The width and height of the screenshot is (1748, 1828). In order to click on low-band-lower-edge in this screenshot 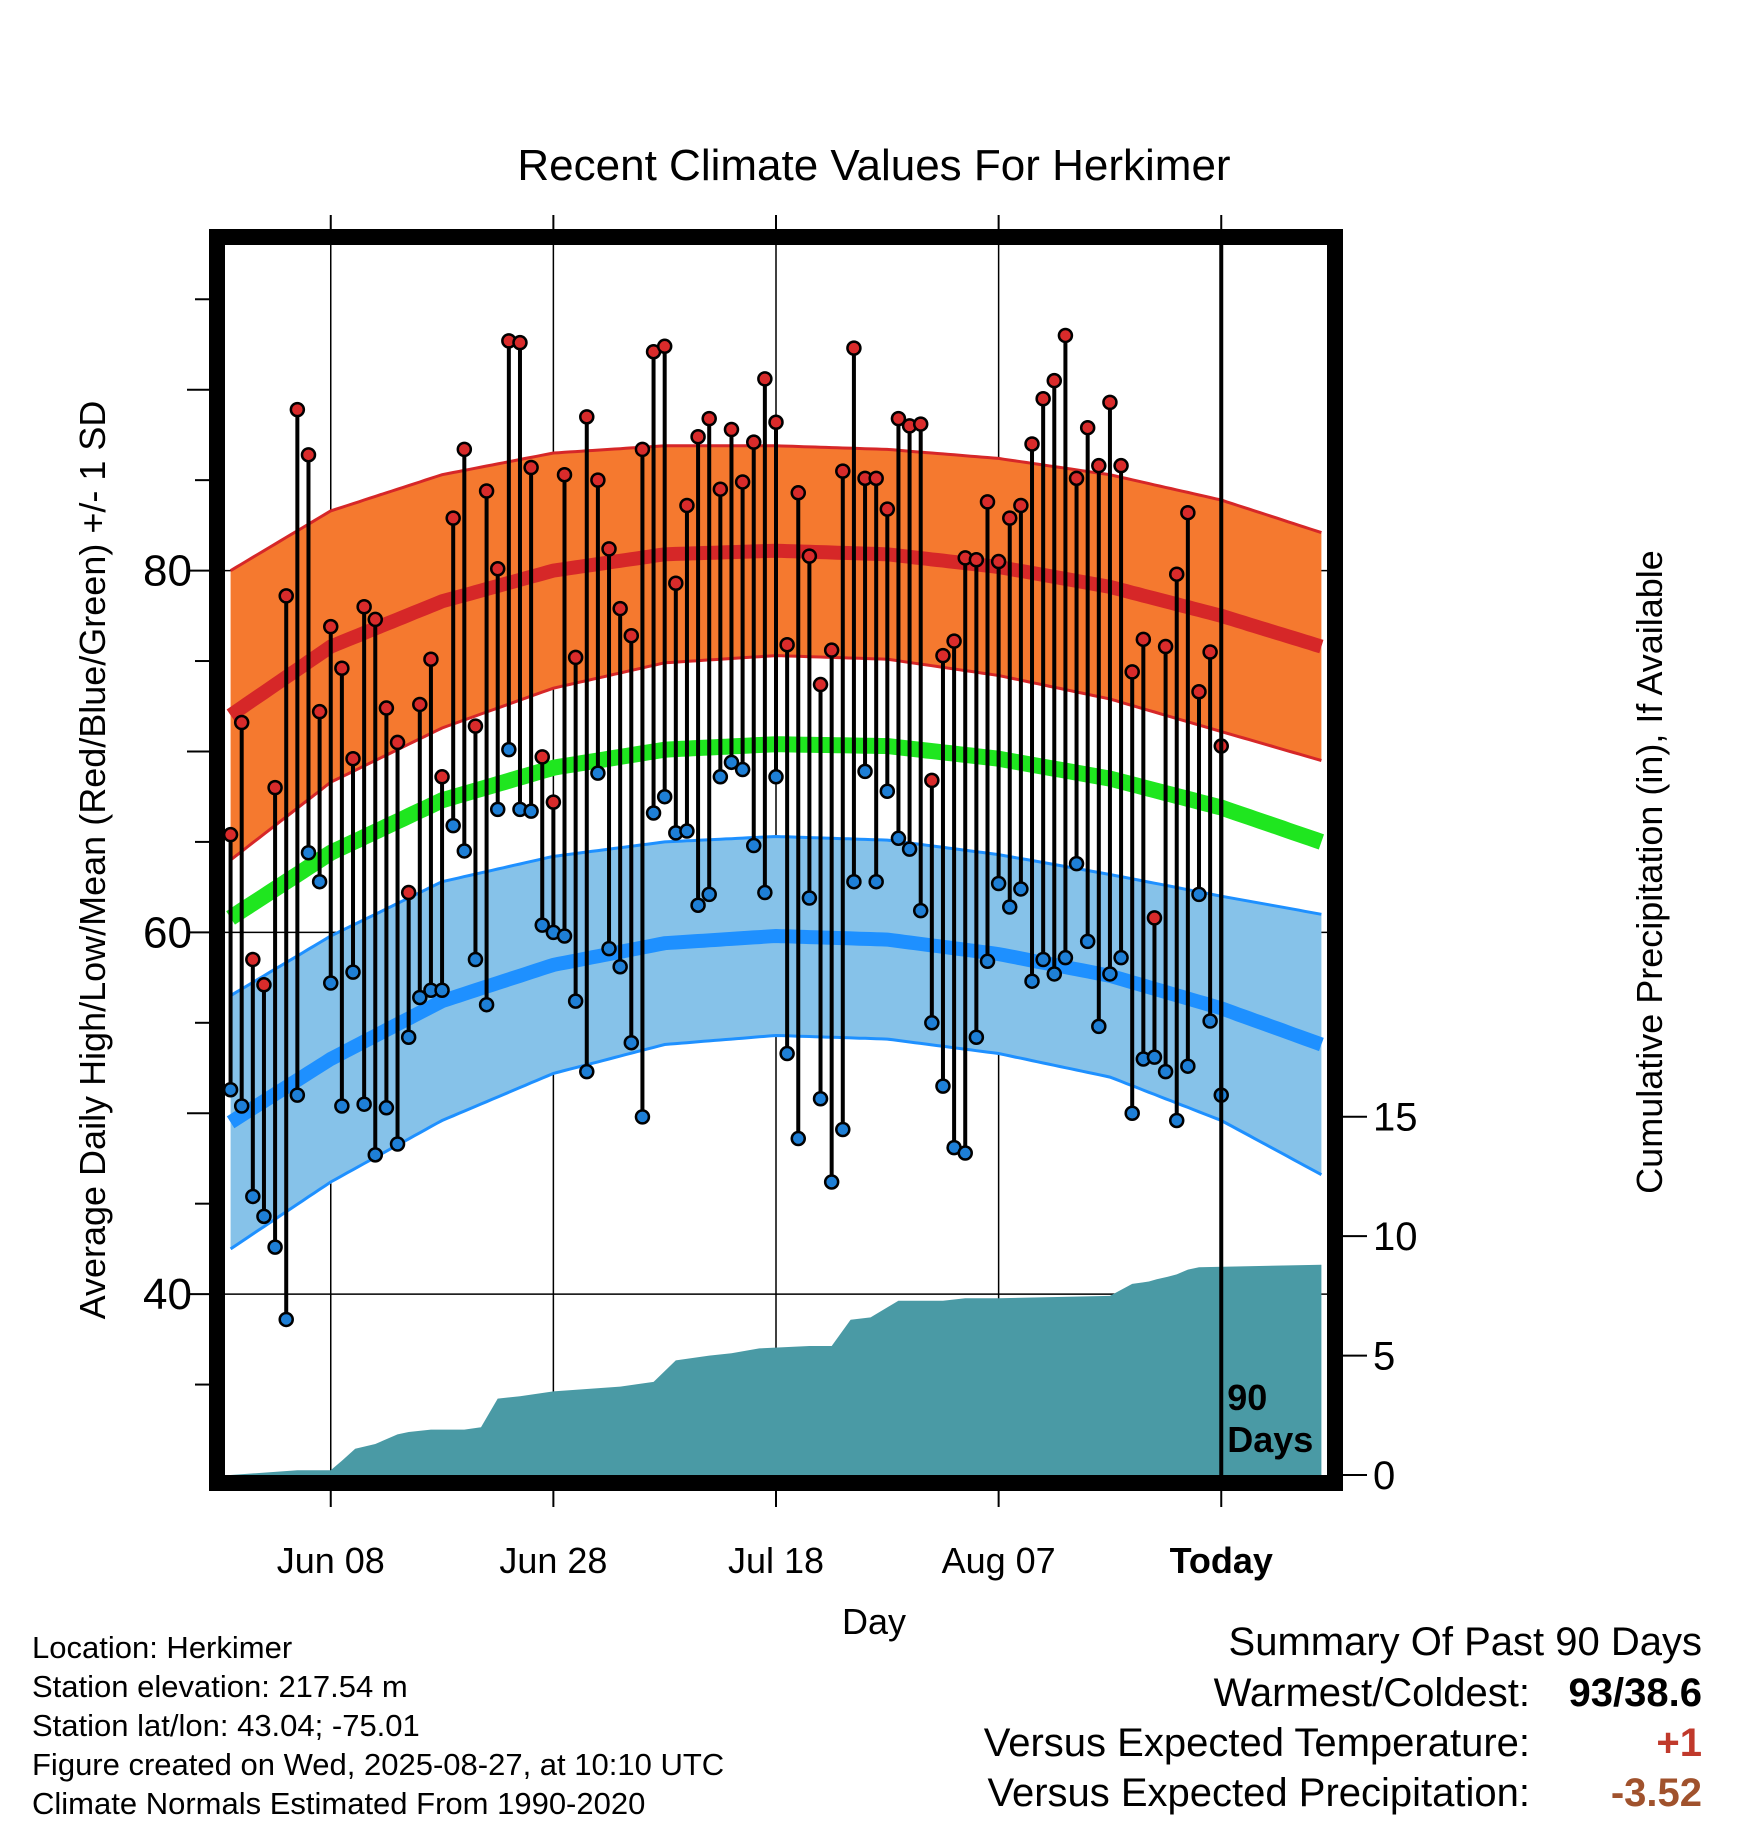, I will do `click(776, 1142)`.